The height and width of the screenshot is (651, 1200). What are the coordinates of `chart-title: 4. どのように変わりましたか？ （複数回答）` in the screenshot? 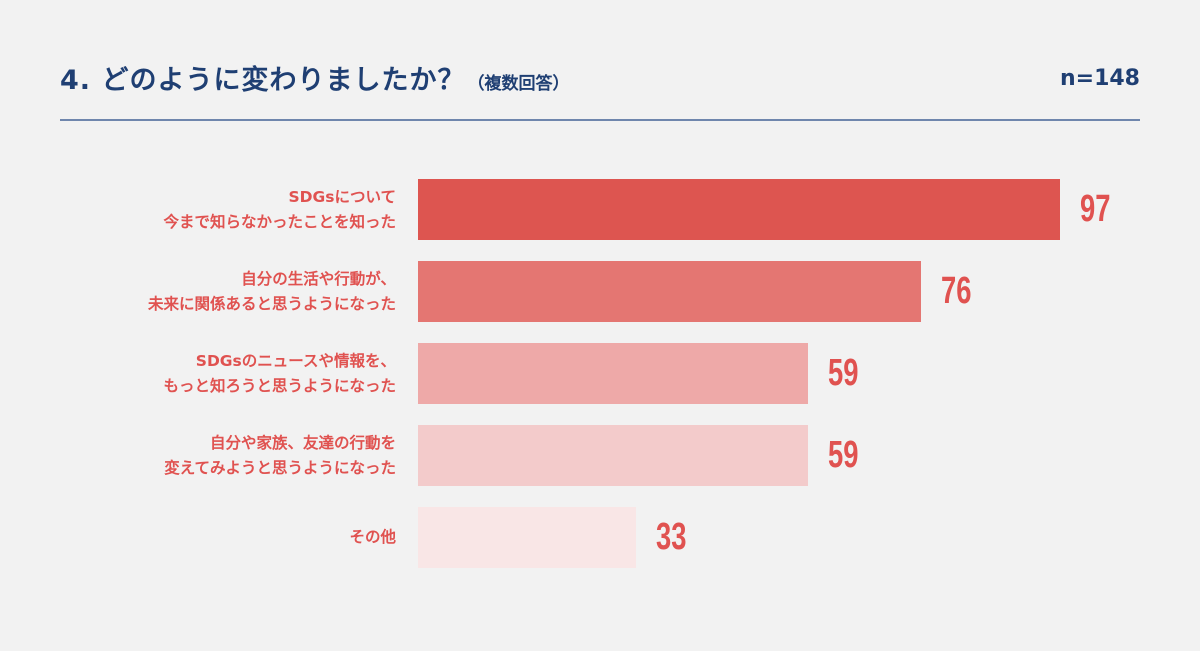 It's located at (314, 77).